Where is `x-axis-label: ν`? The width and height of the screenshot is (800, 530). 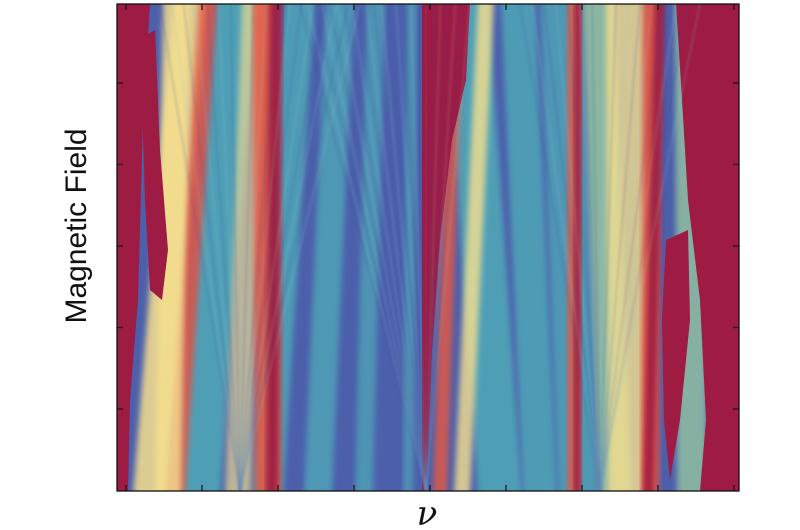 x-axis-label: ν is located at coordinates (427, 512).